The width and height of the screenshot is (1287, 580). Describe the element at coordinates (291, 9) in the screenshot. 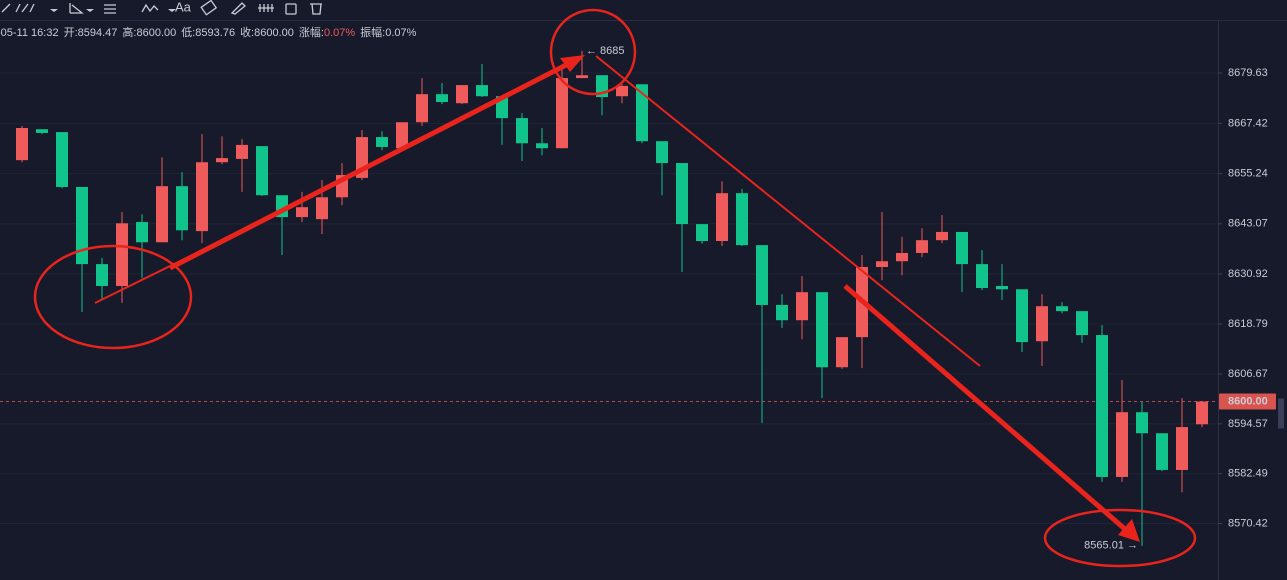

I see `tool-lock` at that location.